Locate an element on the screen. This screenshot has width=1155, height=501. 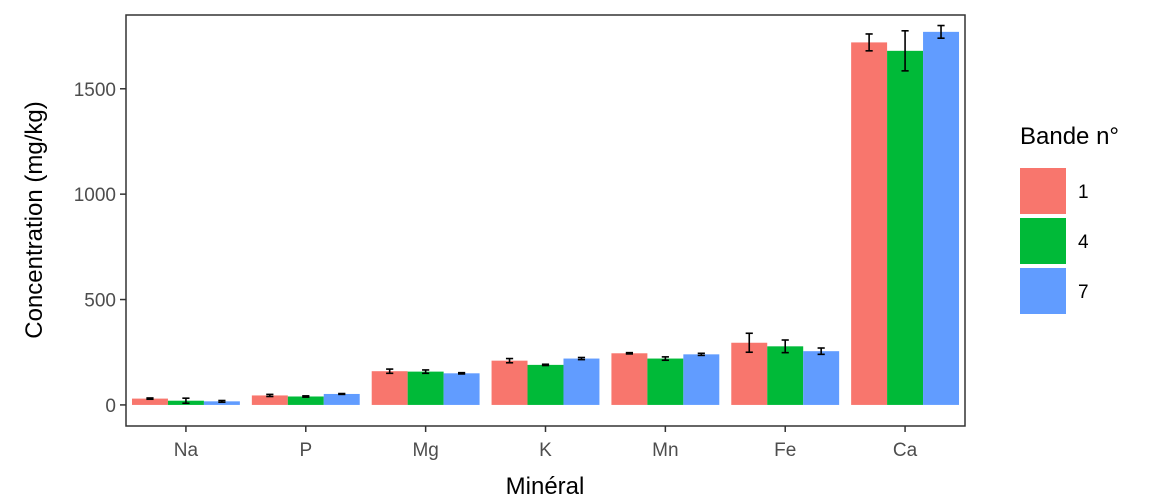
x-tick-label-ca: Ca is located at coordinates (905, 450).